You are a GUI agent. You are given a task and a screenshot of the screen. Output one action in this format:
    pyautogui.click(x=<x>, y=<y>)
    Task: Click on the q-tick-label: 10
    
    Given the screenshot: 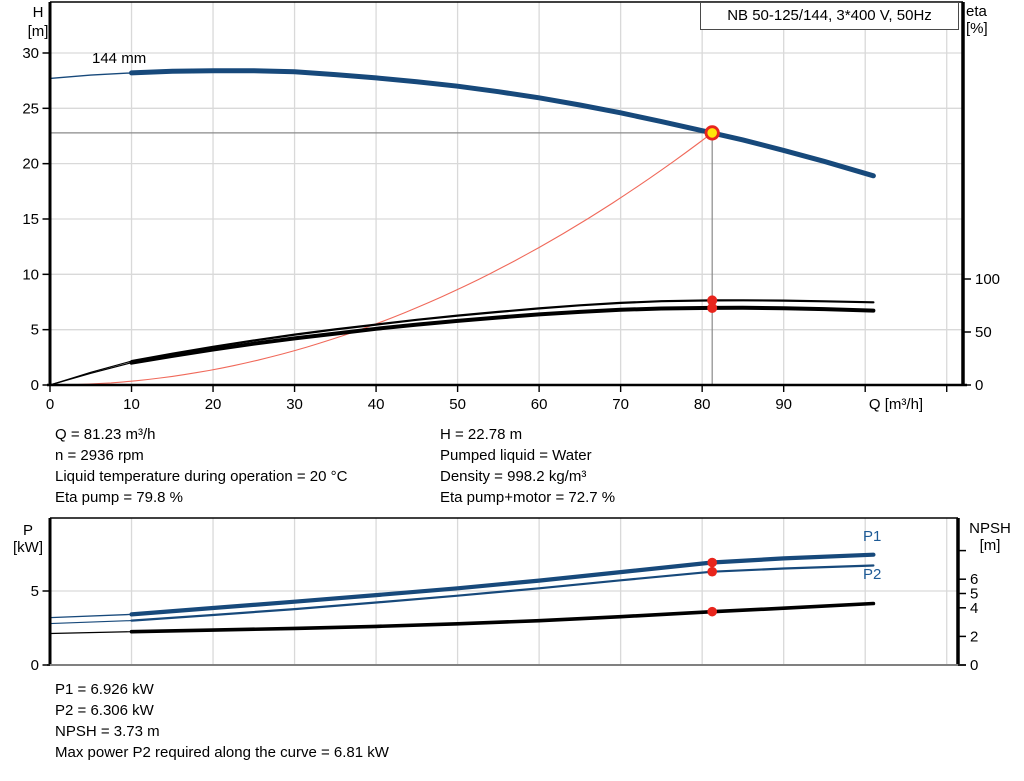 What is the action you would take?
    pyautogui.click(x=131, y=404)
    